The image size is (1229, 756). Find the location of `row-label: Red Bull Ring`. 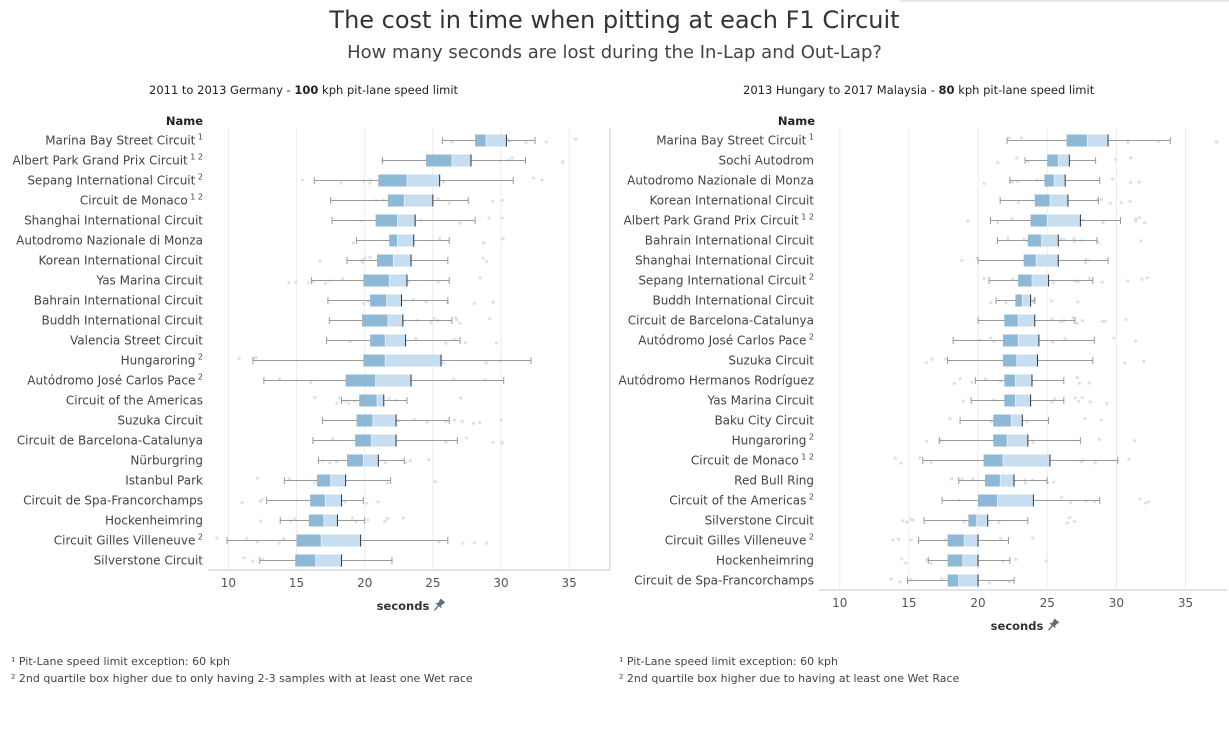

row-label: Red Bull Ring is located at coordinates (774, 481).